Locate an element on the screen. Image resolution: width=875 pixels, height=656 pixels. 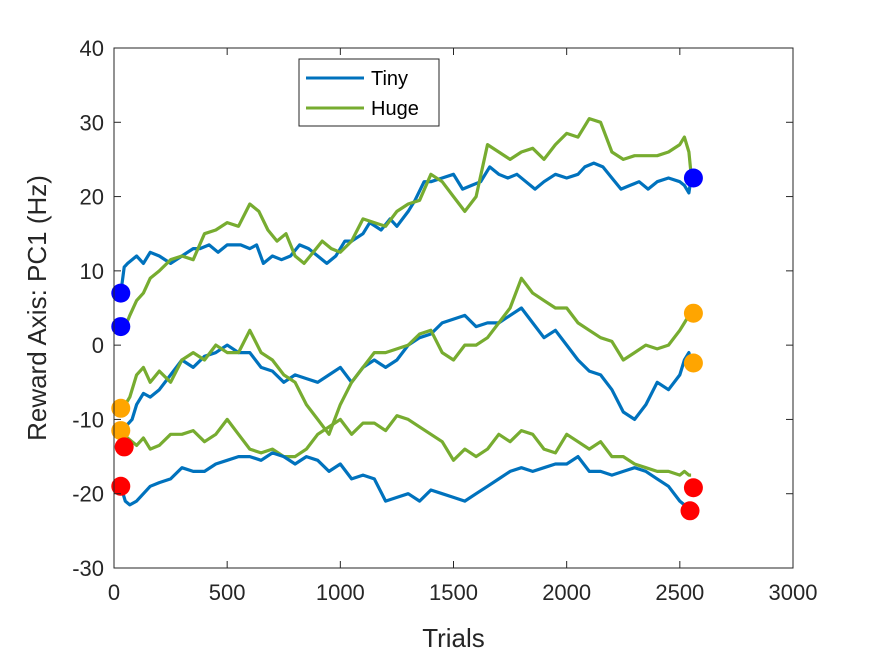
legend-label-tiny: Tiny is located at coordinates (389, 79).